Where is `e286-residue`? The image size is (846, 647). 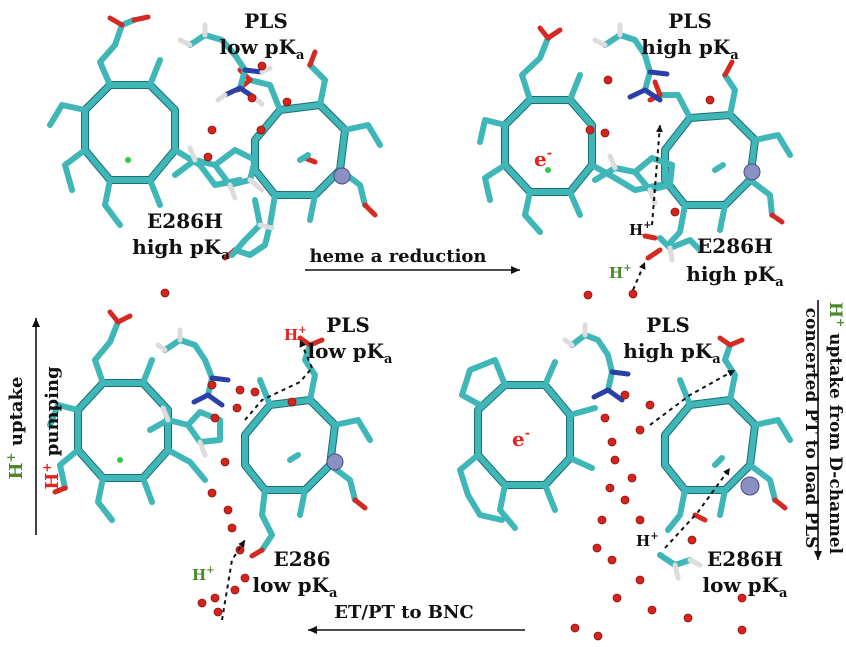
e286-residue is located at coordinates (252, 227).